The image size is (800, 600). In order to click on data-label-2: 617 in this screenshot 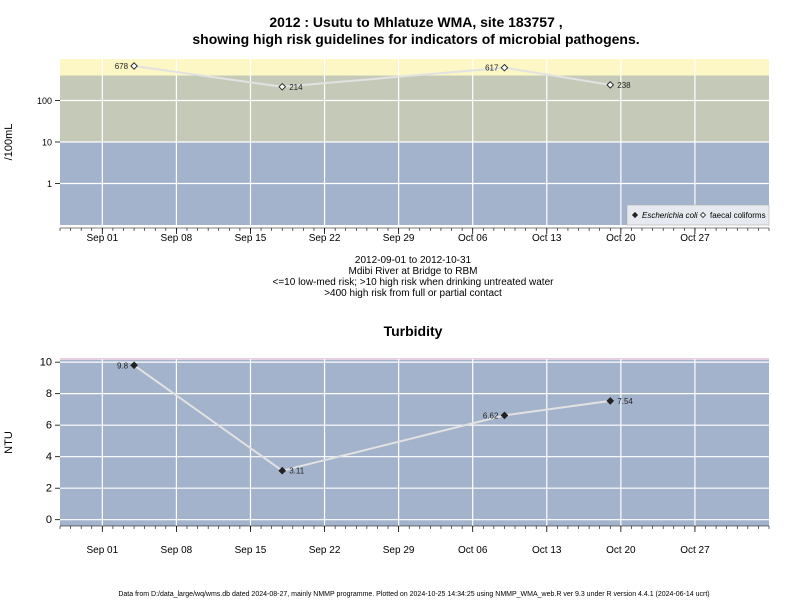, I will do `click(492, 68)`.